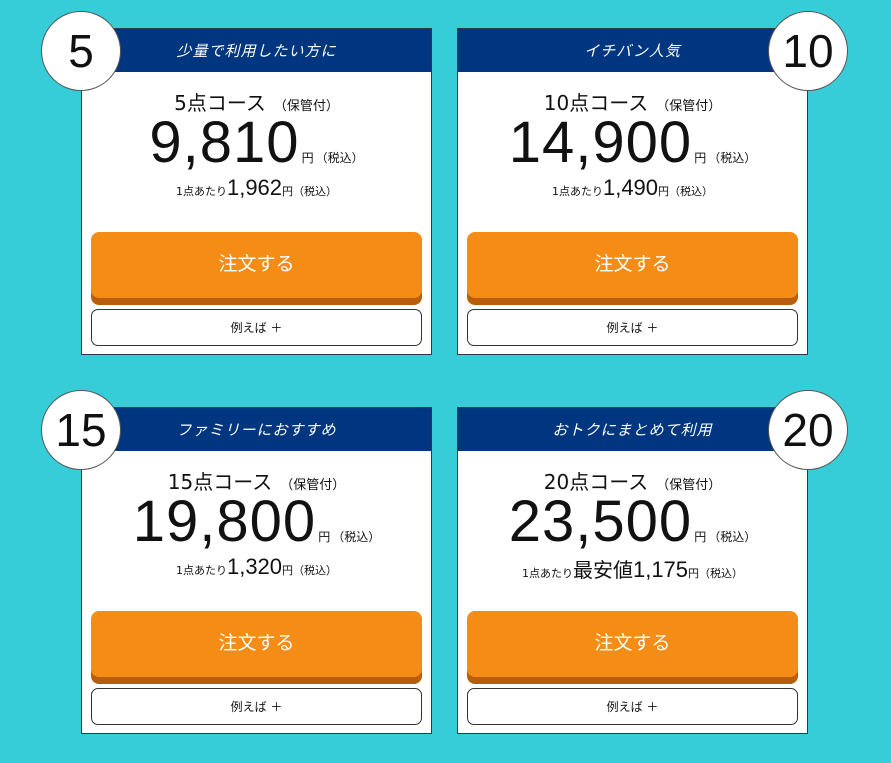  What do you see at coordinates (602, 570) in the screenshot?
I see `cheapest-label: 最安値` at bounding box center [602, 570].